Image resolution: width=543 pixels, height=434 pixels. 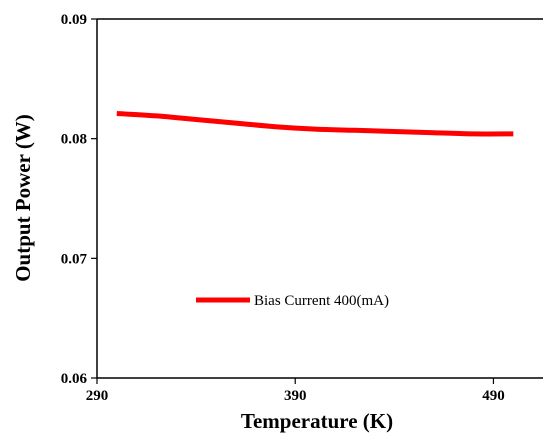 What do you see at coordinates (317, 421) in the screenshot?
I see `x-axis-title: Temperature (K)` at bounding box center [317, 421].